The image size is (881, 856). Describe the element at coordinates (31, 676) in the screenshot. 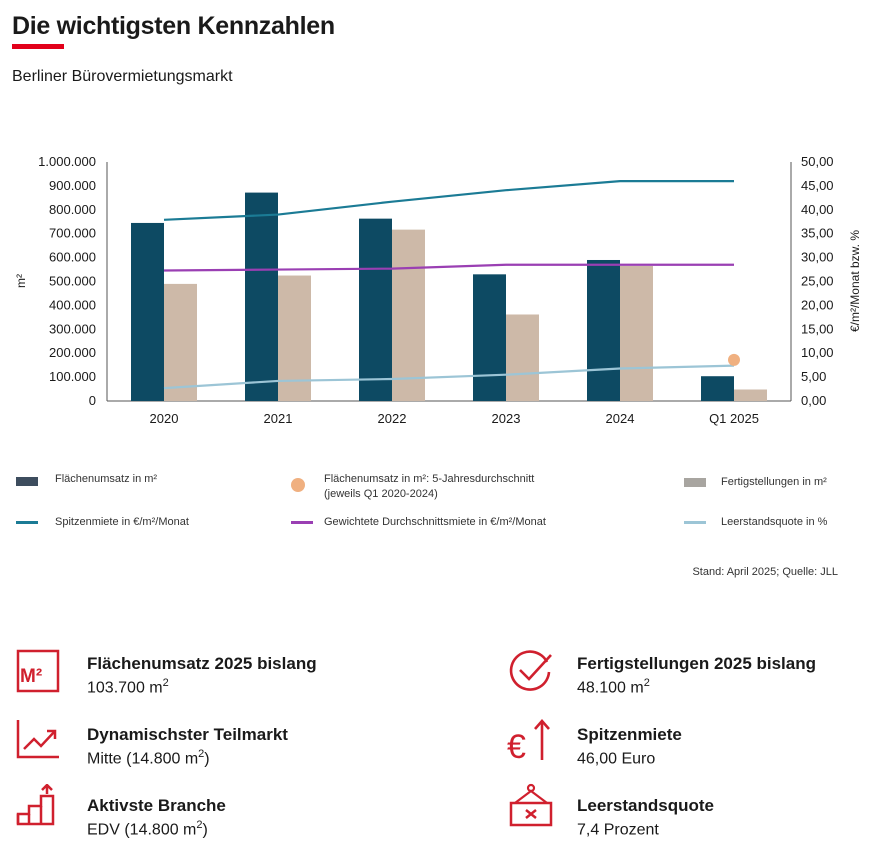

I see `svg-text: M²` at that location.